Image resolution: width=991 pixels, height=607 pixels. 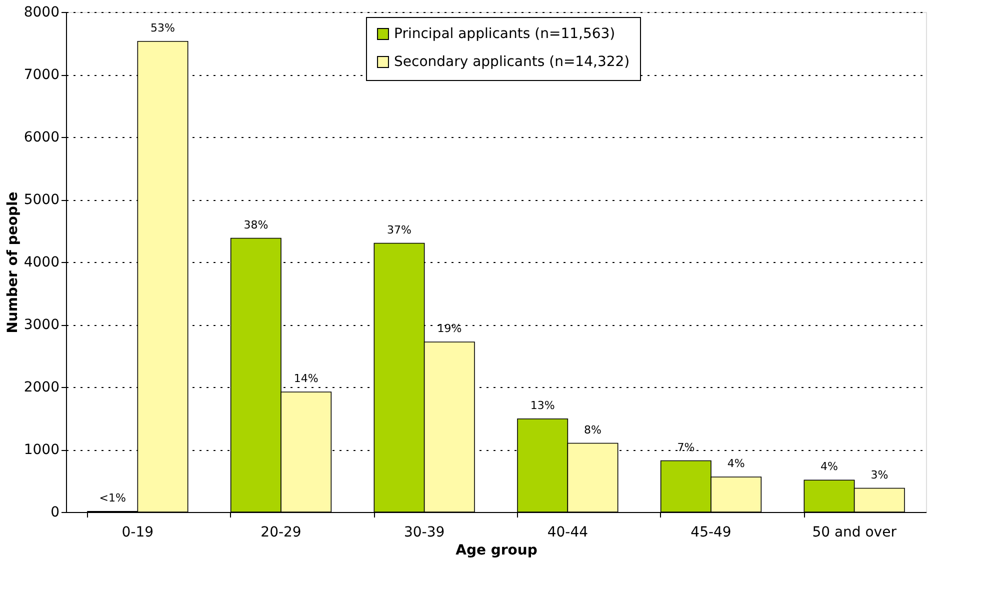 What do you see at coordinates (854, 532) in the screenshot?
I see `x-tick-label: 50 and over` at bounding box center [854, 532].